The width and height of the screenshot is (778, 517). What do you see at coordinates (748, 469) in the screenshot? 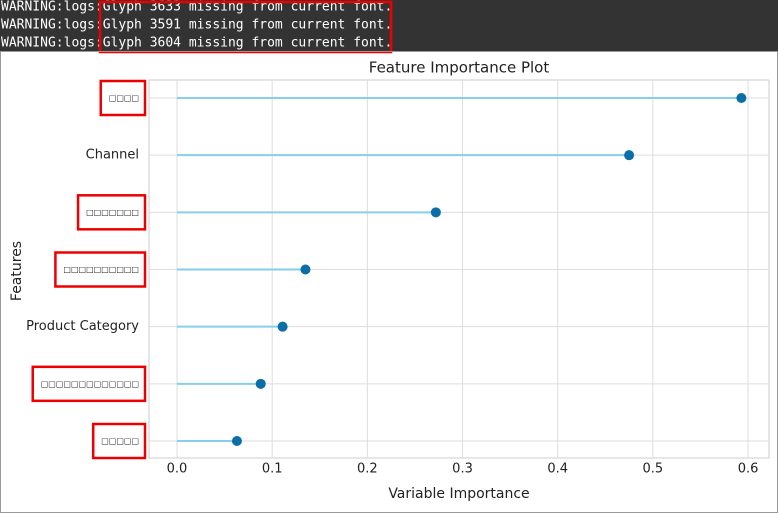
I see `x-tick-label: 0.6` at bounding box center [748, 469].